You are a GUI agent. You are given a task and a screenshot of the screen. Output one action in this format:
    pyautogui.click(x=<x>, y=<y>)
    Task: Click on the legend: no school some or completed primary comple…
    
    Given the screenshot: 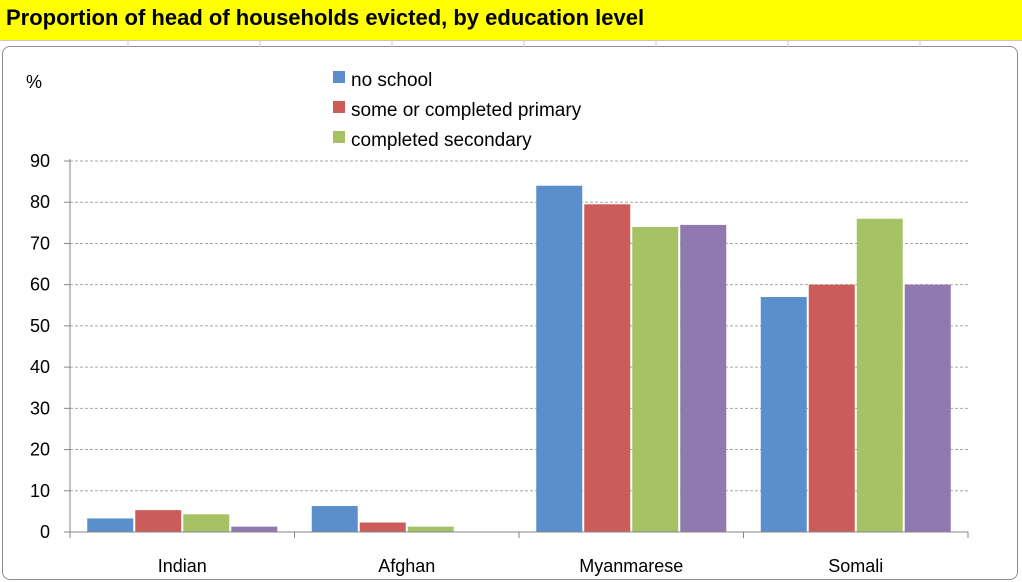 What is the action you would take?
    pyautogui.click(x=457, y=110)
    